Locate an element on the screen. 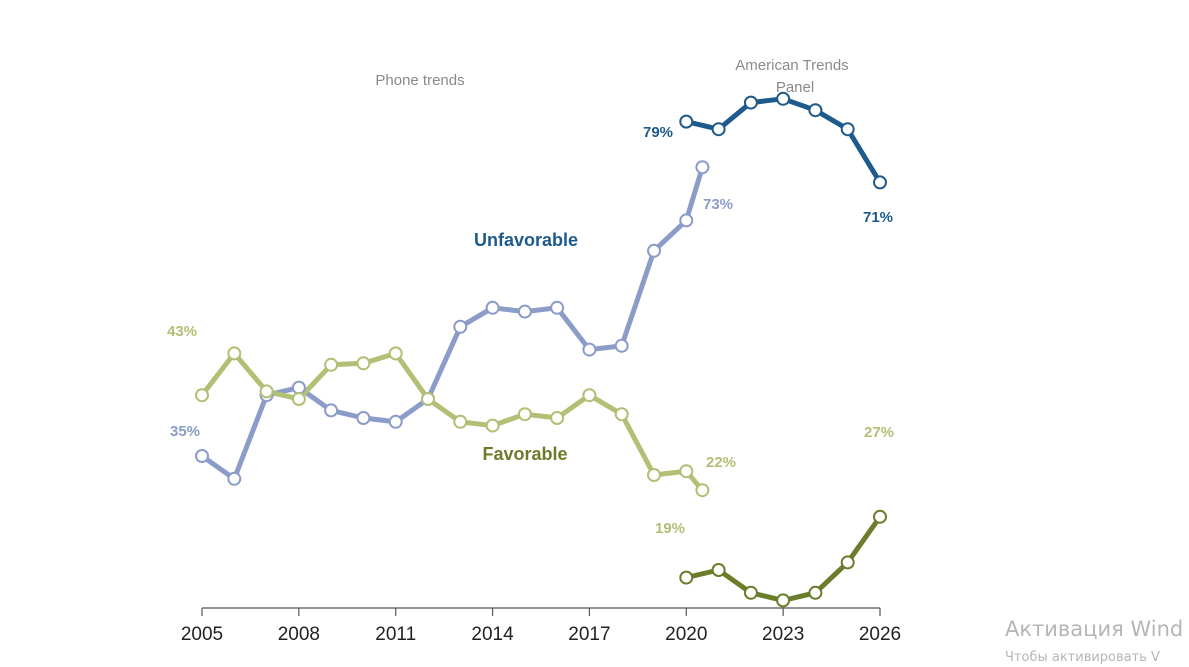 The image size is (1189, 667). data-point-favorable-phone-2017 is located at coordinates (589, 395).